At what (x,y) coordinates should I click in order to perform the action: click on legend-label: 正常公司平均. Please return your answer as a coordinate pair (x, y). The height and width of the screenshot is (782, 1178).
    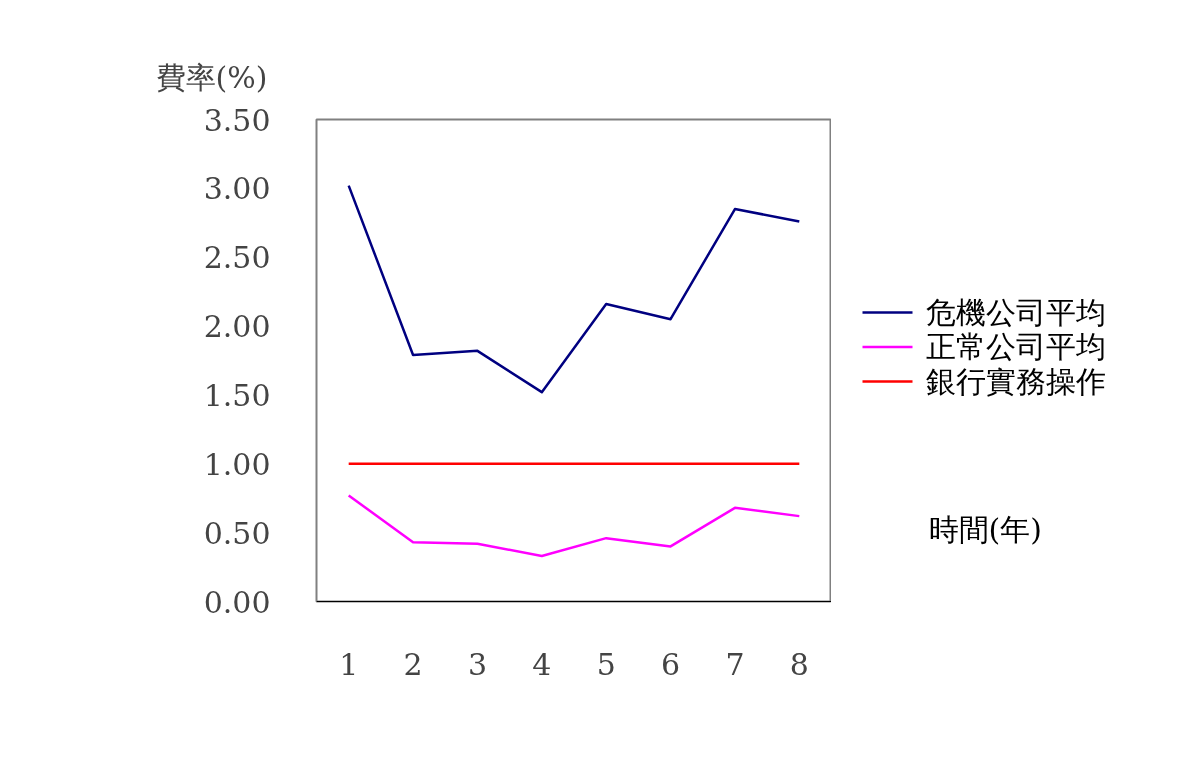
    Looking at the image, I should click on (1015, 347).